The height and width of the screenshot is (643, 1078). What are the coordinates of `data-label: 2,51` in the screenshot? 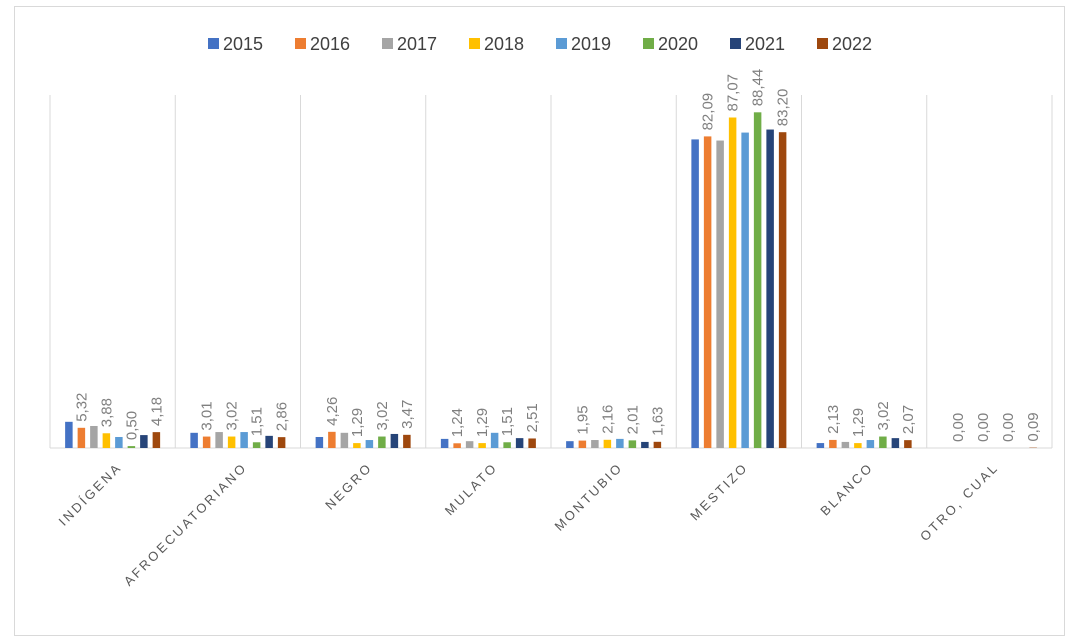 It's located at (532, 417).